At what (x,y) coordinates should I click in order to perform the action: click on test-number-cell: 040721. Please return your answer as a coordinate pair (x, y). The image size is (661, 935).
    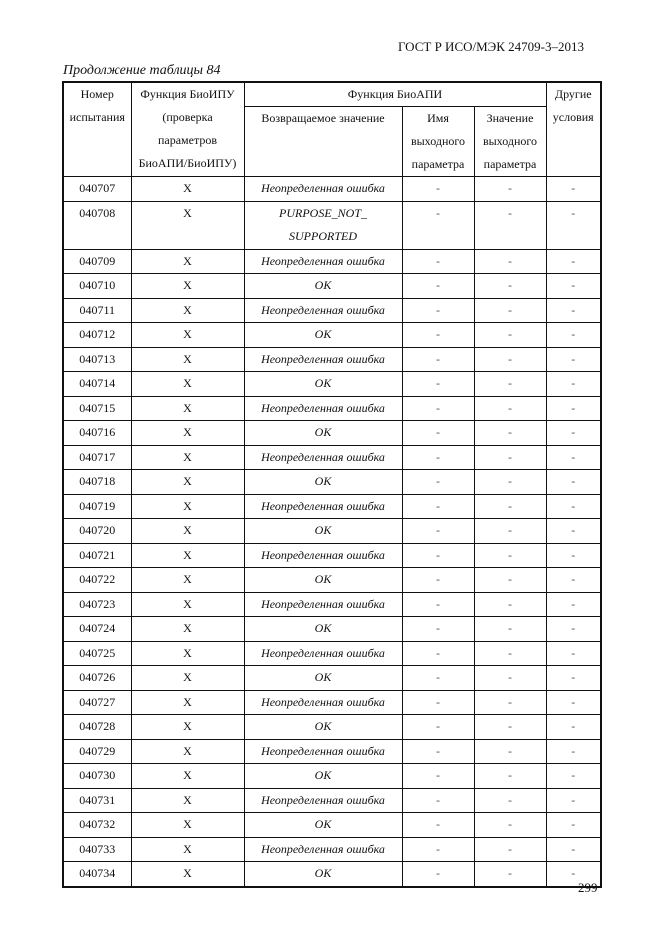
    Looking at the image, I should click on (97, 555).